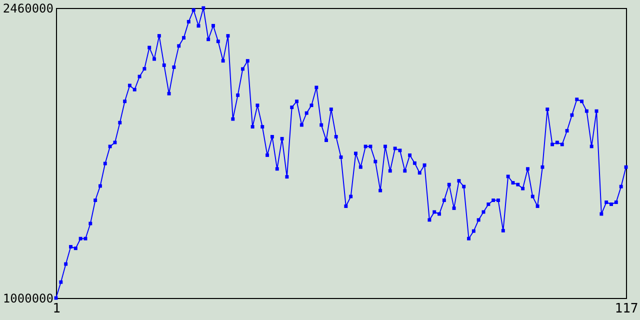 The width and height of the screenshot is (640, 320). What do you see at coordinates (28, 9) in the screenshot?
I see `y-tick-label: 2460000` at bounding box center [28, 9].